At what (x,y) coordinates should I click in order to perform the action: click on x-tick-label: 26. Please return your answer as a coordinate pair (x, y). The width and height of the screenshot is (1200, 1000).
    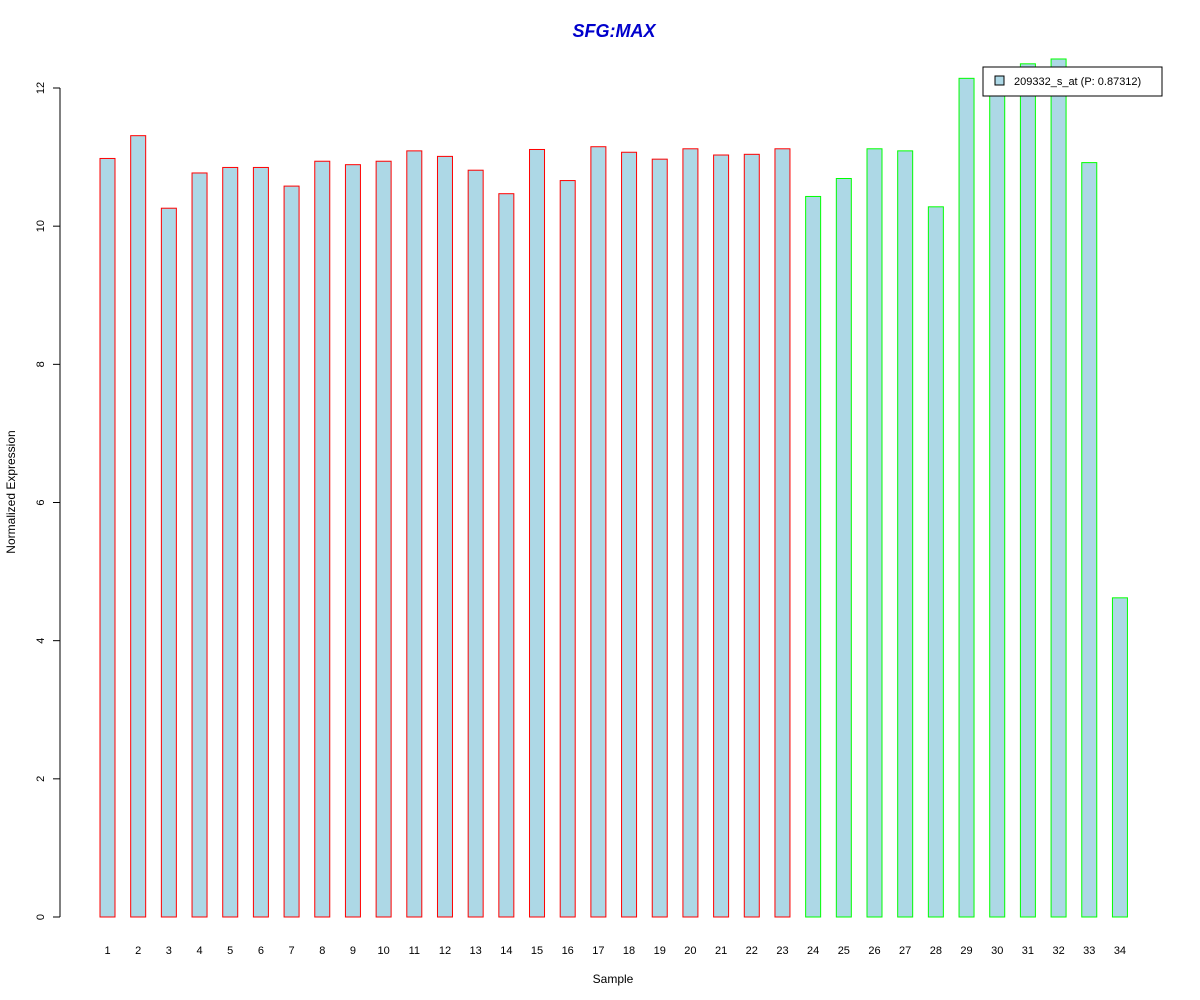
    Looking at the image, I should click on (874, 951).